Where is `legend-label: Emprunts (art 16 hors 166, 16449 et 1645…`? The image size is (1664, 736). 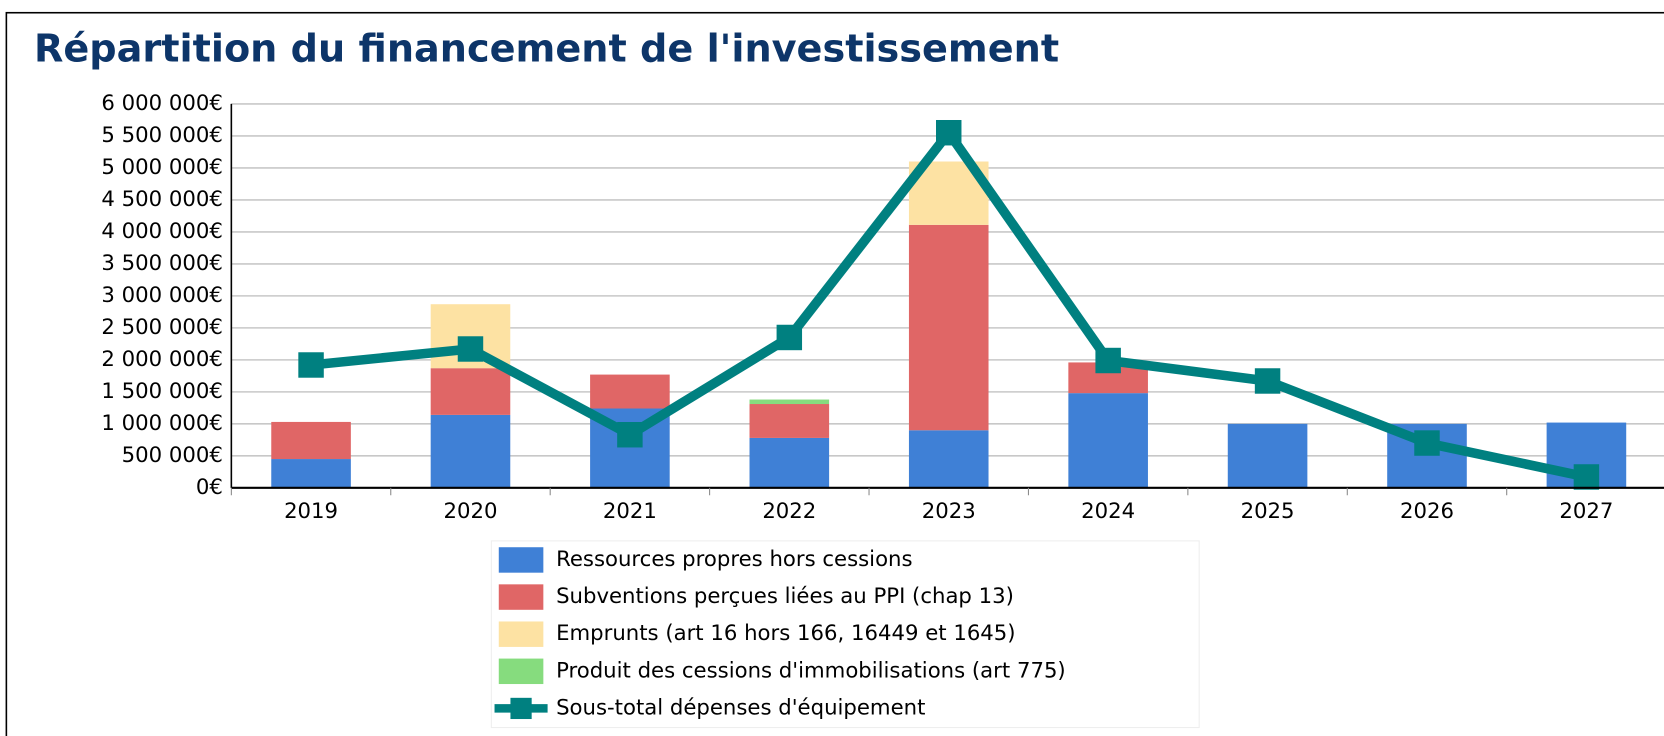 legend-label: Emprunts (art 16 hors 166, 16449 et 1645… is located at coordinates (786, 633).